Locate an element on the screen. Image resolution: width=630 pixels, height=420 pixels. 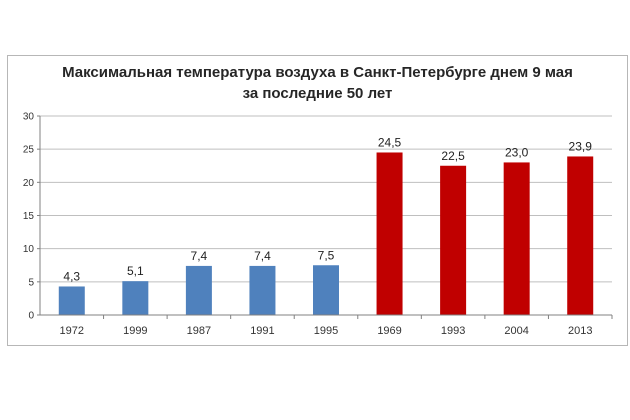
data-label-1991: 7,4 is located at coordinates (262, 256).